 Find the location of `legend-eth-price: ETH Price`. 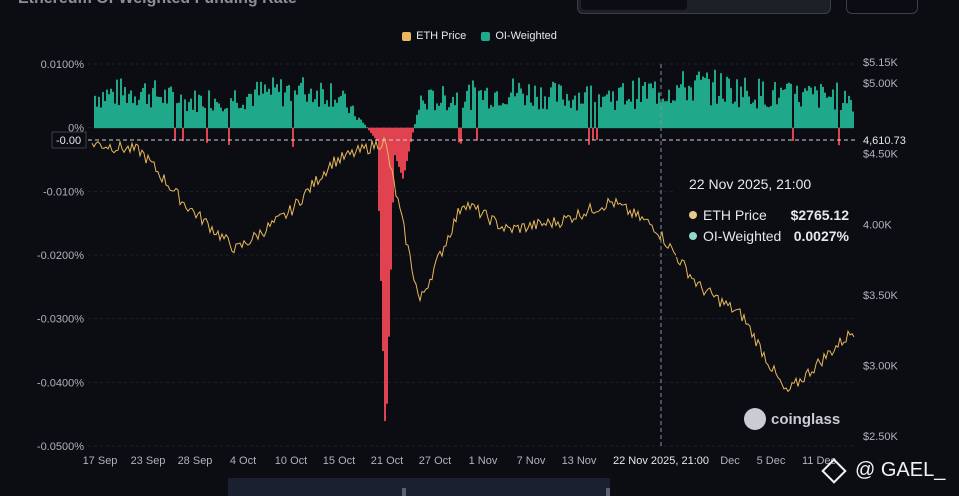

legend-eth-price: ETH Price is located at coordinates (434, 36).